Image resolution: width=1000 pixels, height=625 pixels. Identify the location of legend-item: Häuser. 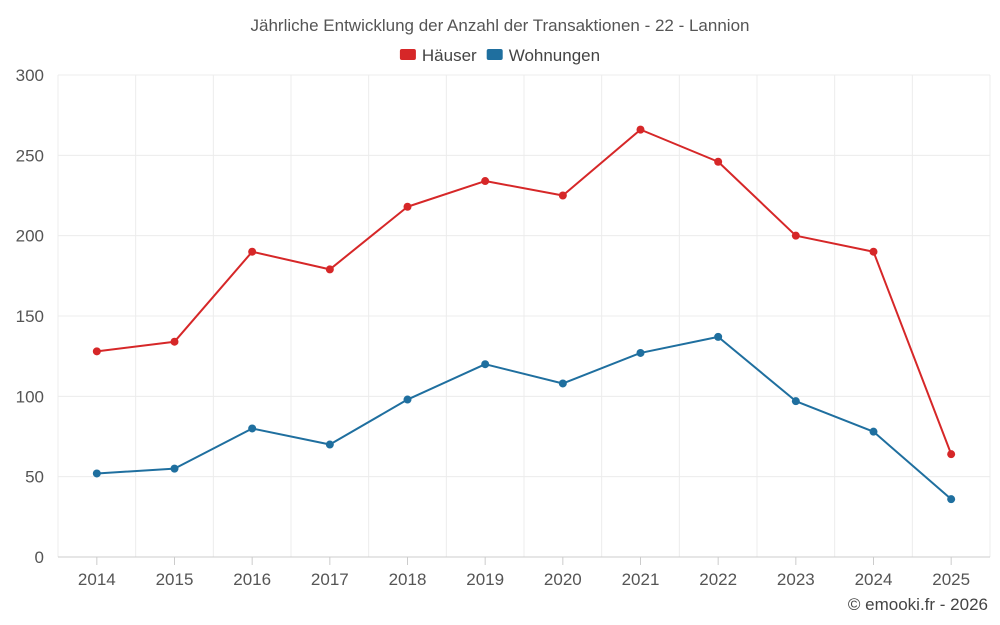
(438, 55).